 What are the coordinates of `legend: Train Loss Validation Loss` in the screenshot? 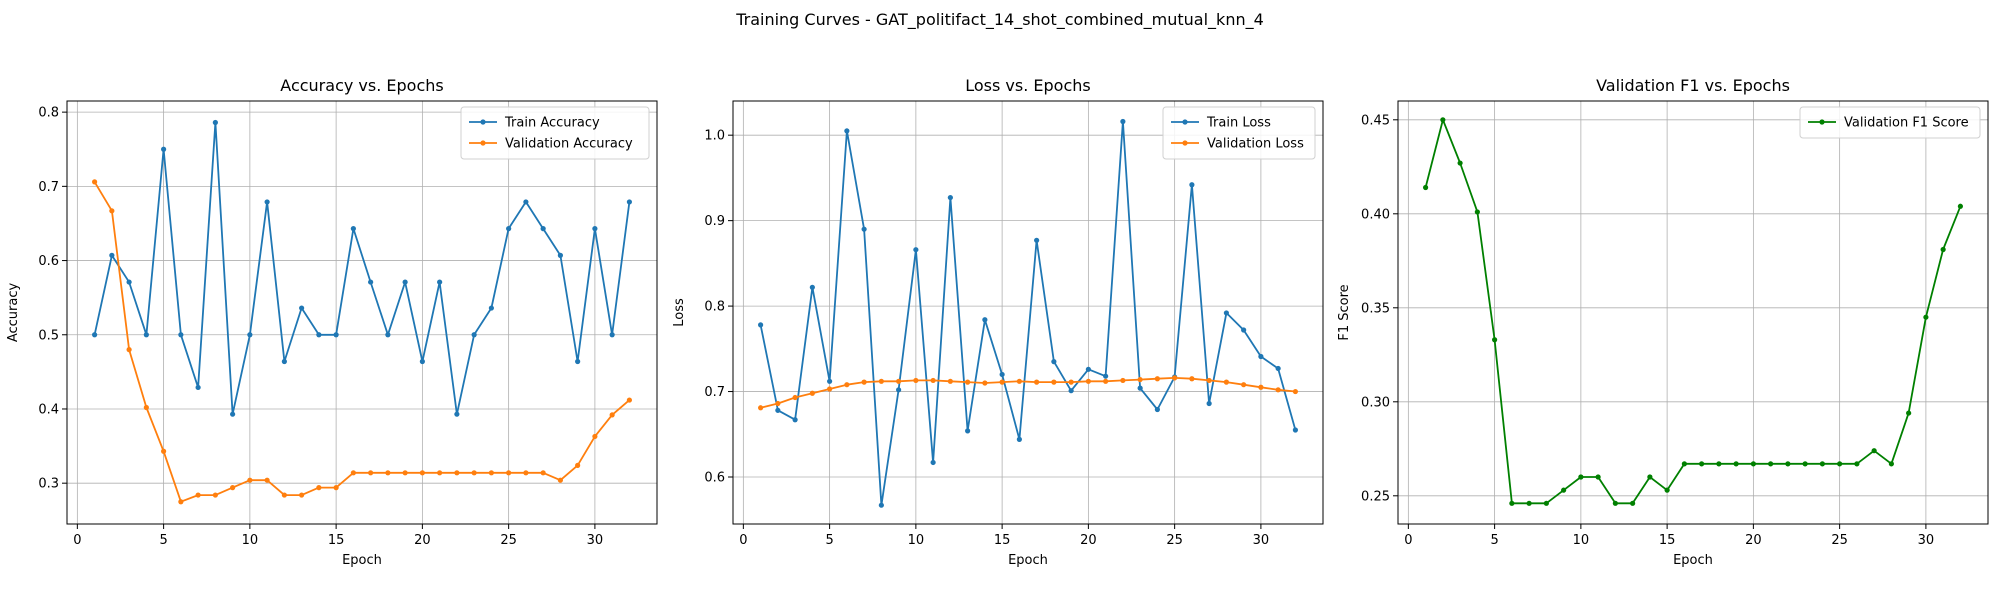 It's located at (1239, 133).